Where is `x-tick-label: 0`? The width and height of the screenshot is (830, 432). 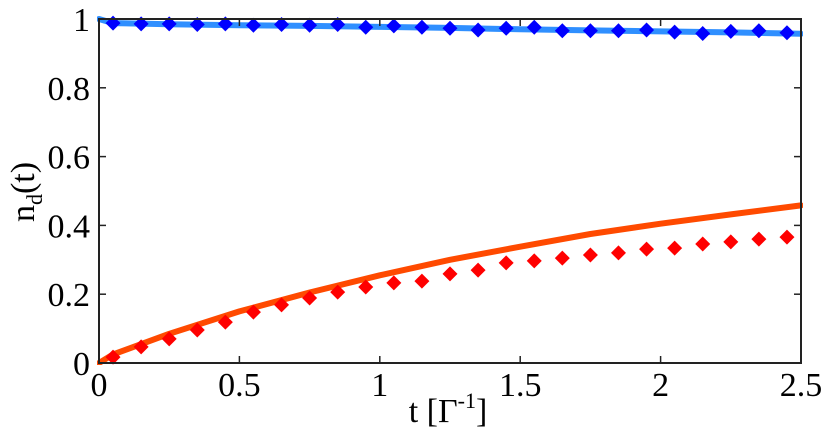
x-tick-label: 0 is located at coordinates (99, 385).